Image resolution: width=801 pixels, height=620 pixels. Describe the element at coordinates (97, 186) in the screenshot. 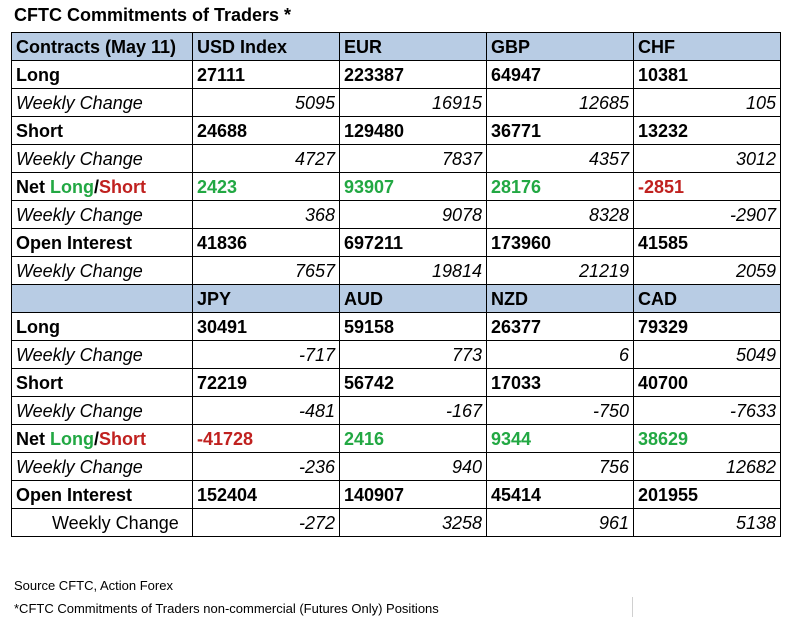

I see `slash: /` at that location.